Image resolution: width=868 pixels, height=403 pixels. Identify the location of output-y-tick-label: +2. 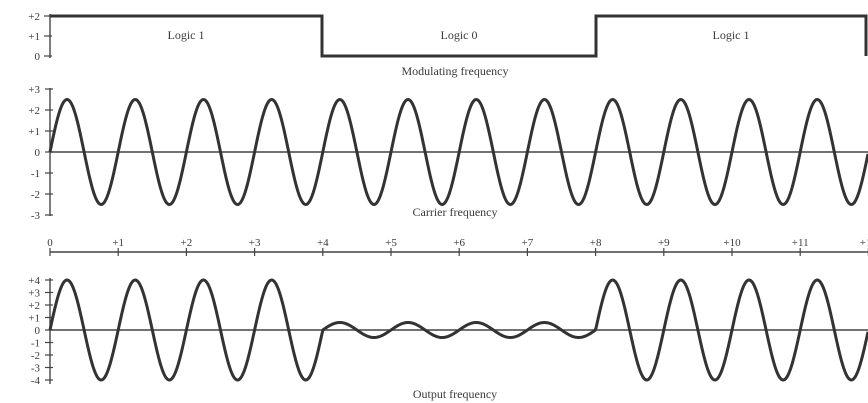
(34, 306).